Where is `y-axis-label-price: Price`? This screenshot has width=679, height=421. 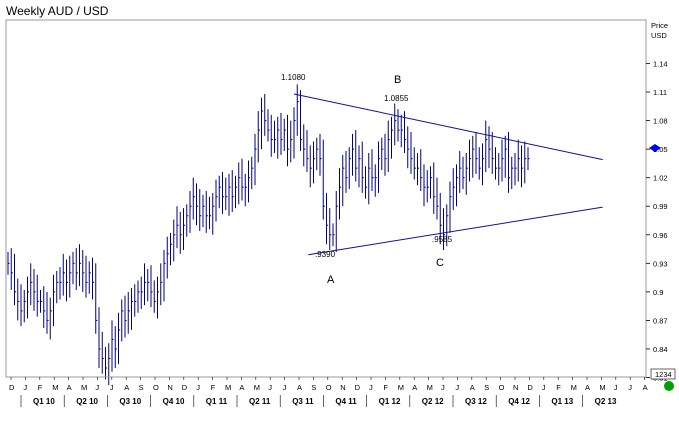
y-axis-label-price: Price is located at coordinates (659, 25).